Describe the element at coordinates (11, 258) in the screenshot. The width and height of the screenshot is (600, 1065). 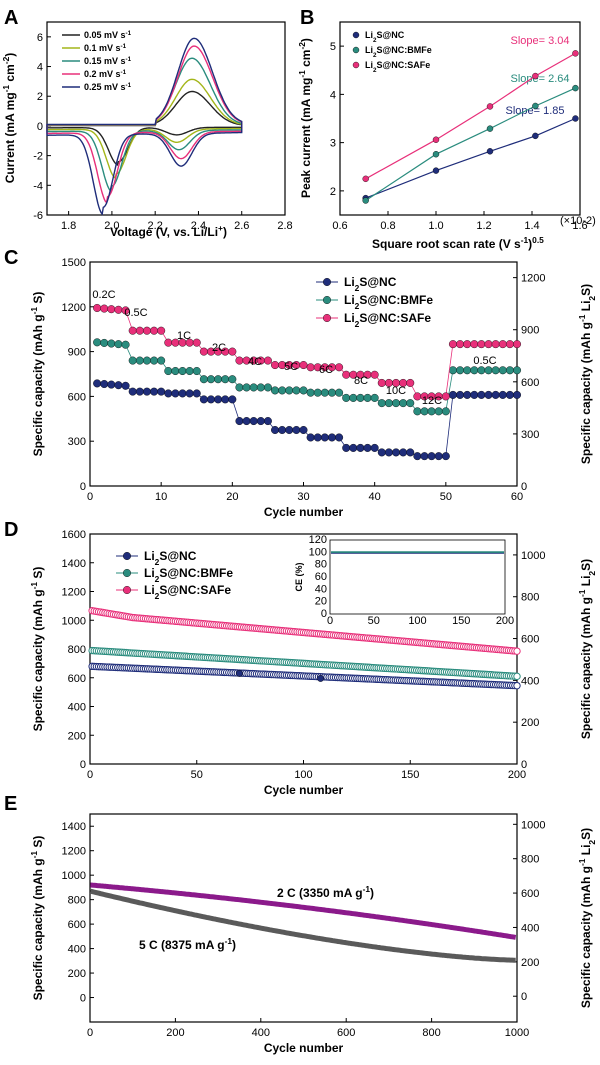
I see `panel-letter: C` at that location.